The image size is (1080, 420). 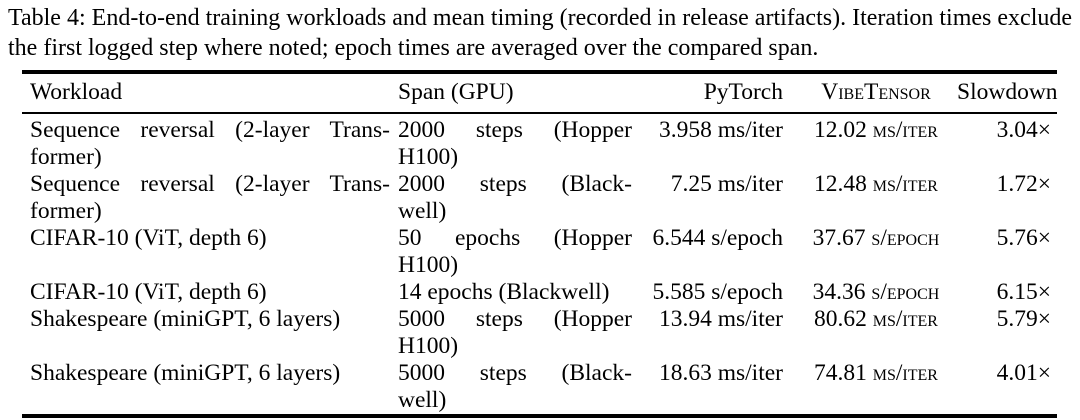 What do you see at coordinates (876, 292) in the screenshot?
I see `cell-vibetensor: 34.36 s/epoch` at bounding box center [876, 292].